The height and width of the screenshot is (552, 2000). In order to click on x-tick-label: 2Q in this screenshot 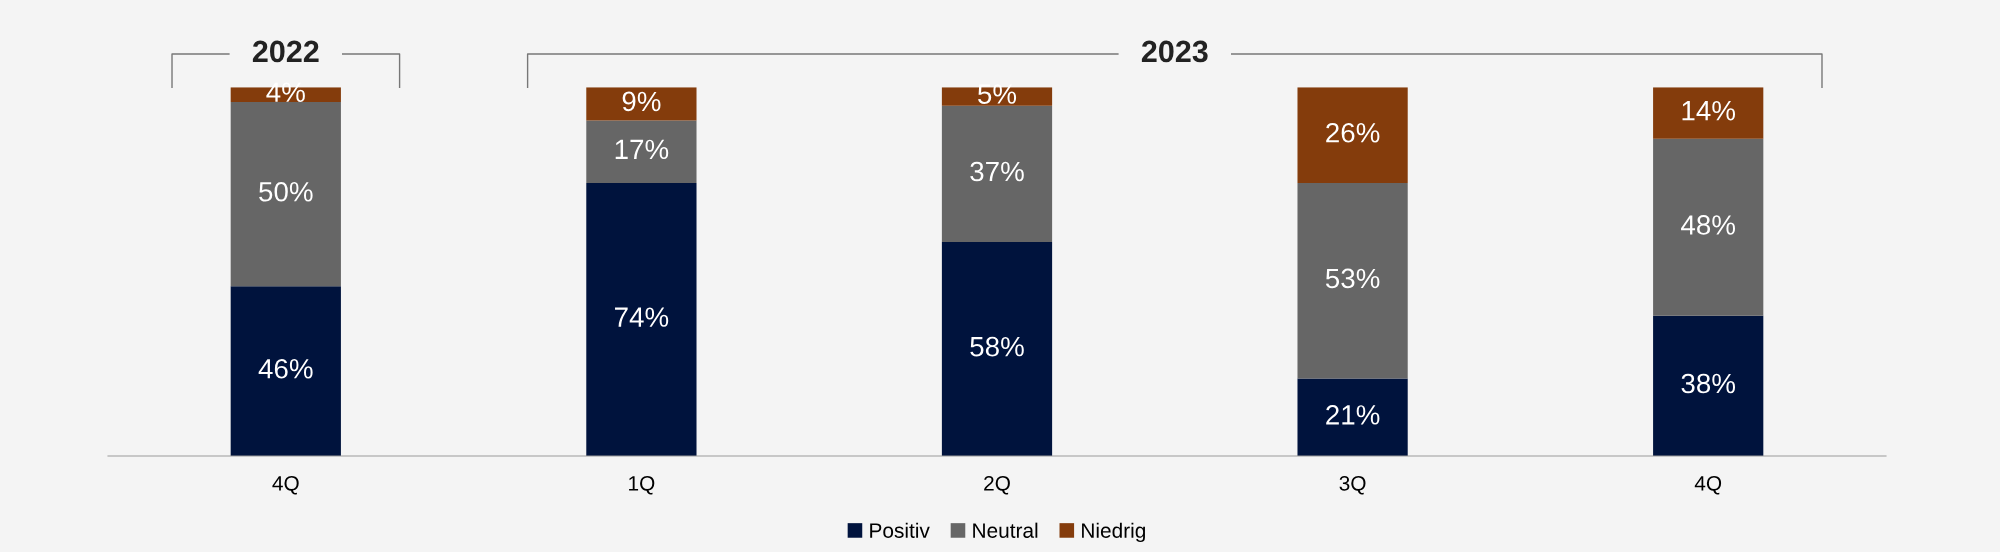, I will do `click(997, 485)`.